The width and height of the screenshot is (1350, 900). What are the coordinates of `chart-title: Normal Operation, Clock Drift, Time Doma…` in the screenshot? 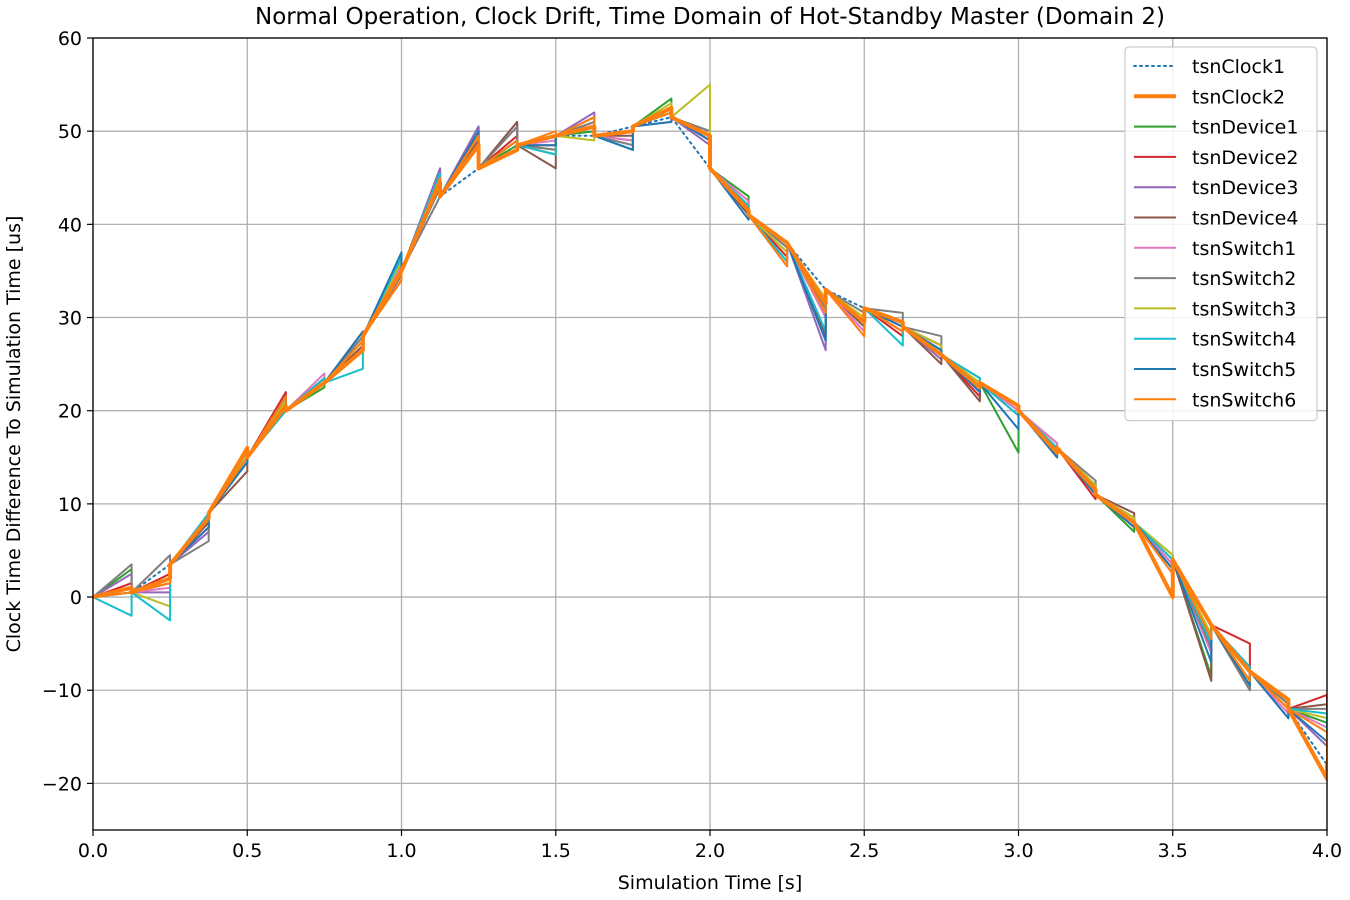 It's located at (710, 17).